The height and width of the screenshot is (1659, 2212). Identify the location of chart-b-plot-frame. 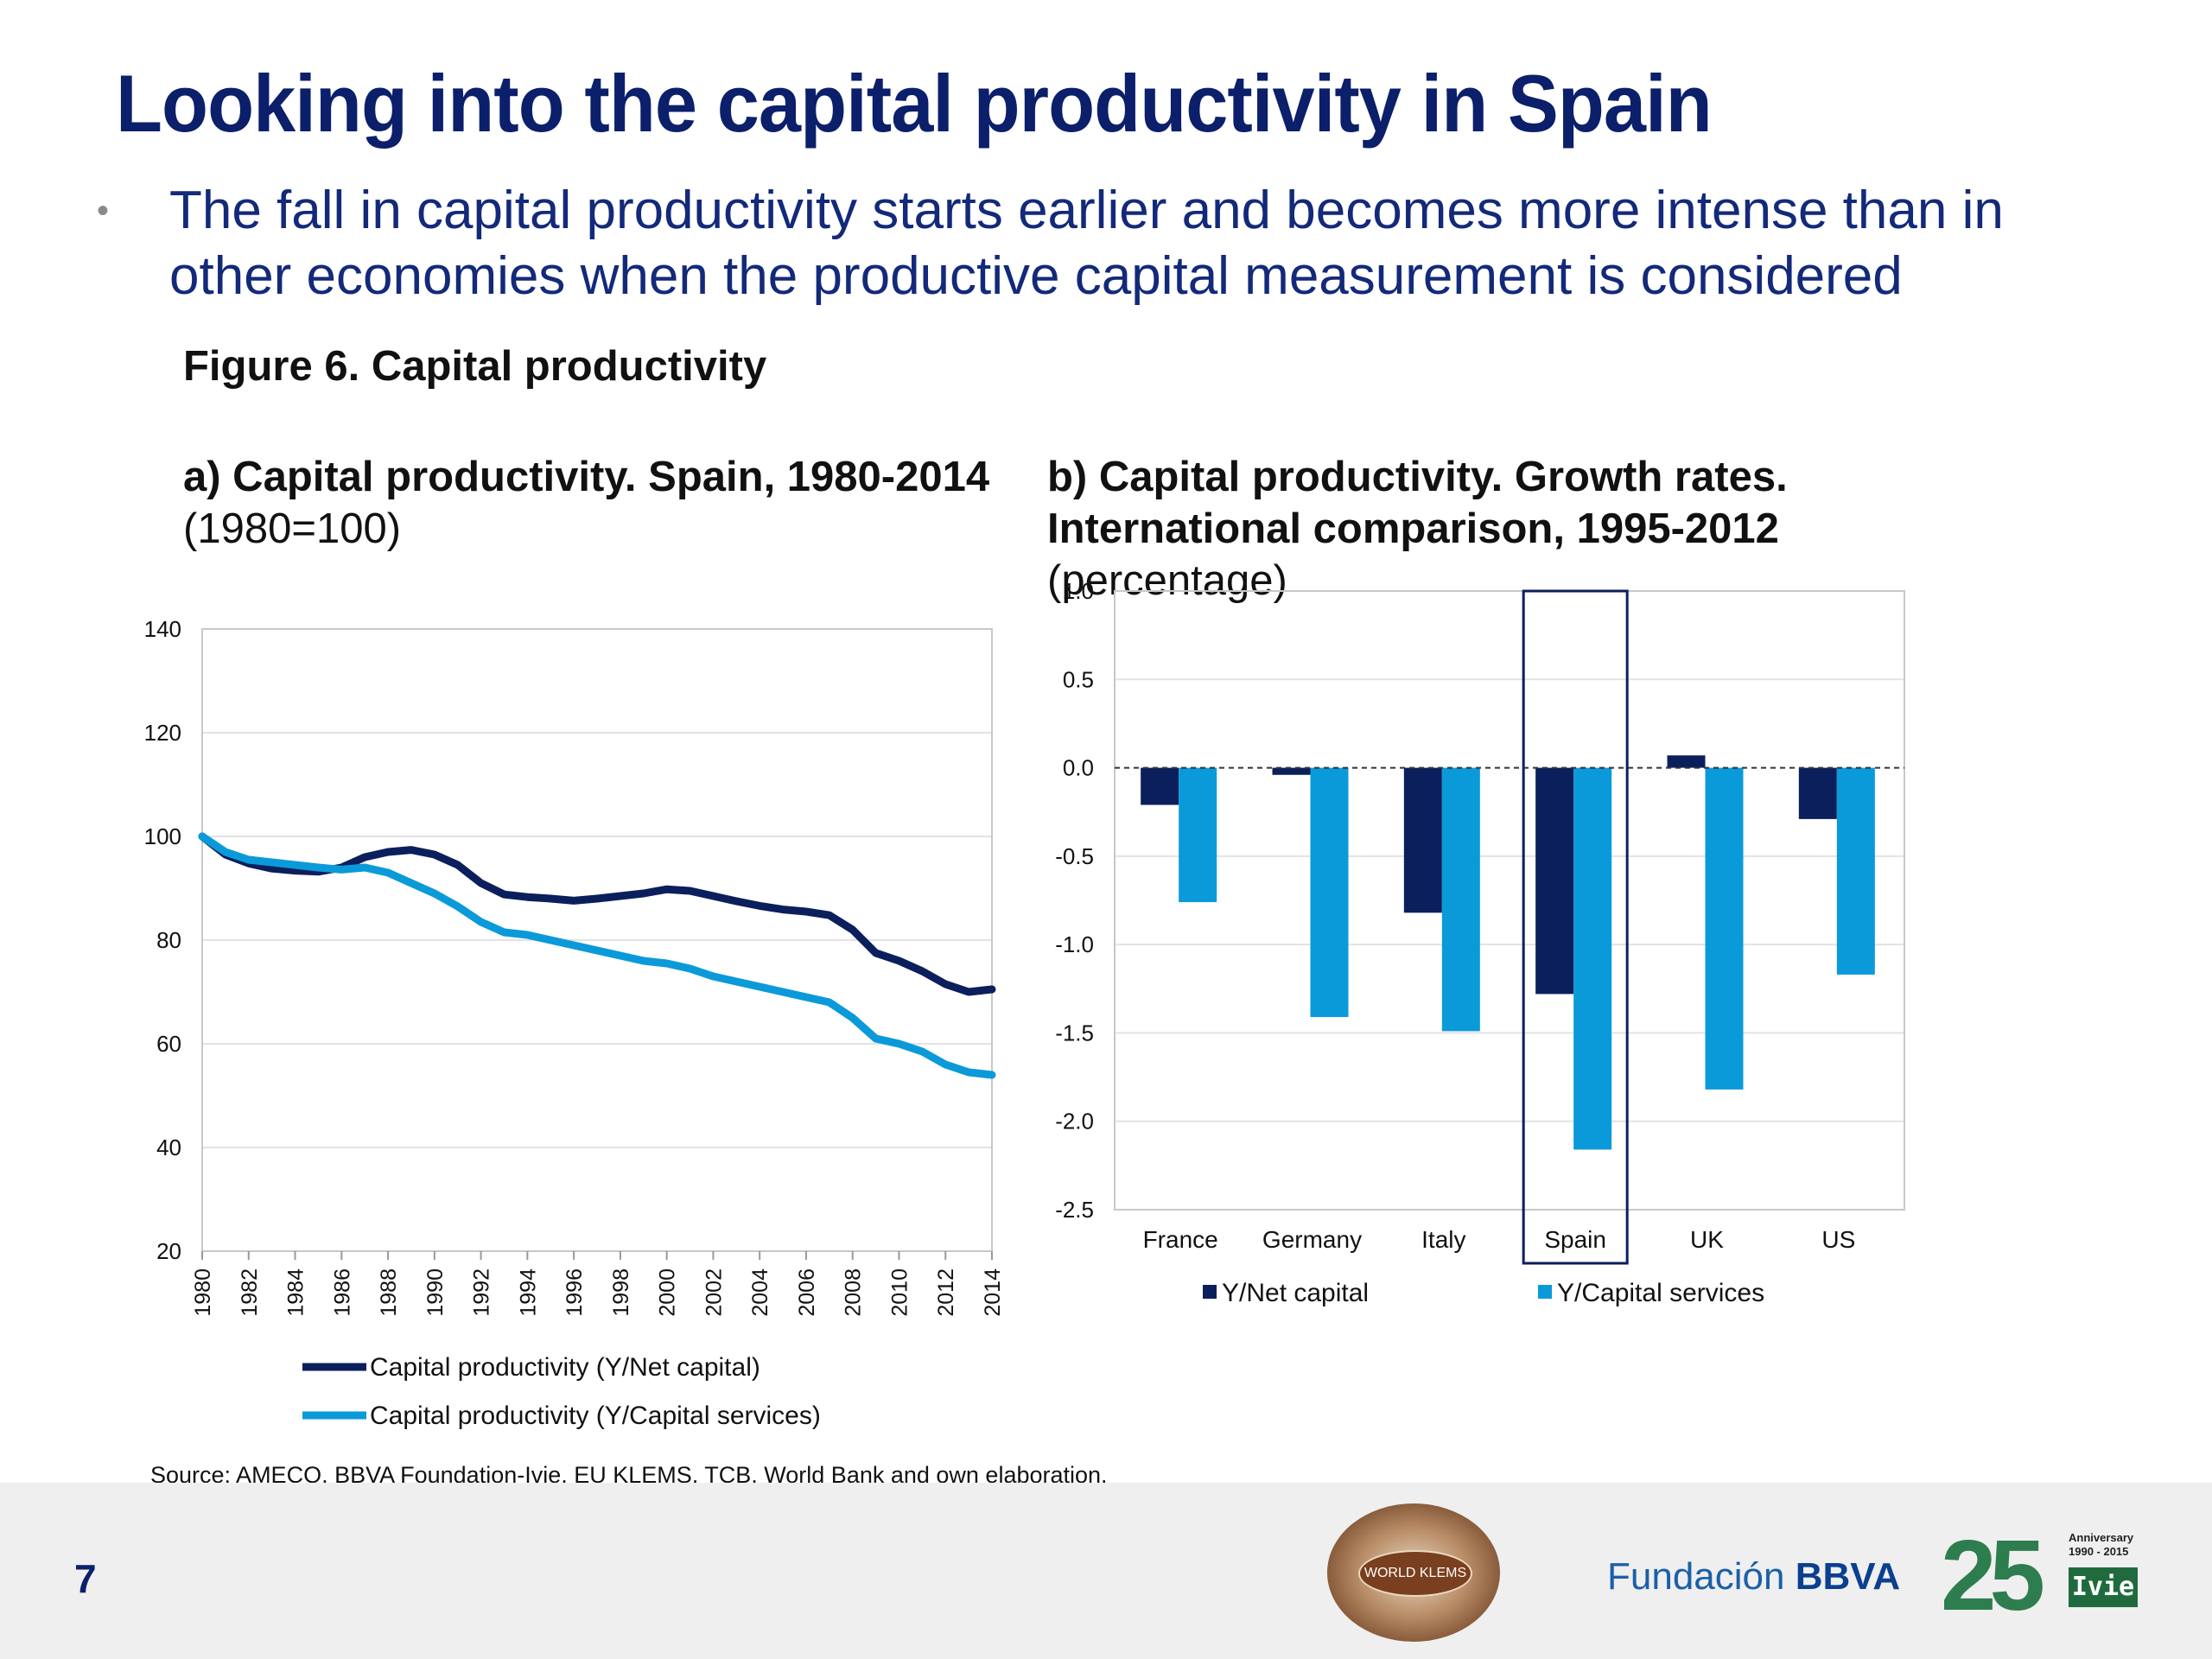
(1509, 901).